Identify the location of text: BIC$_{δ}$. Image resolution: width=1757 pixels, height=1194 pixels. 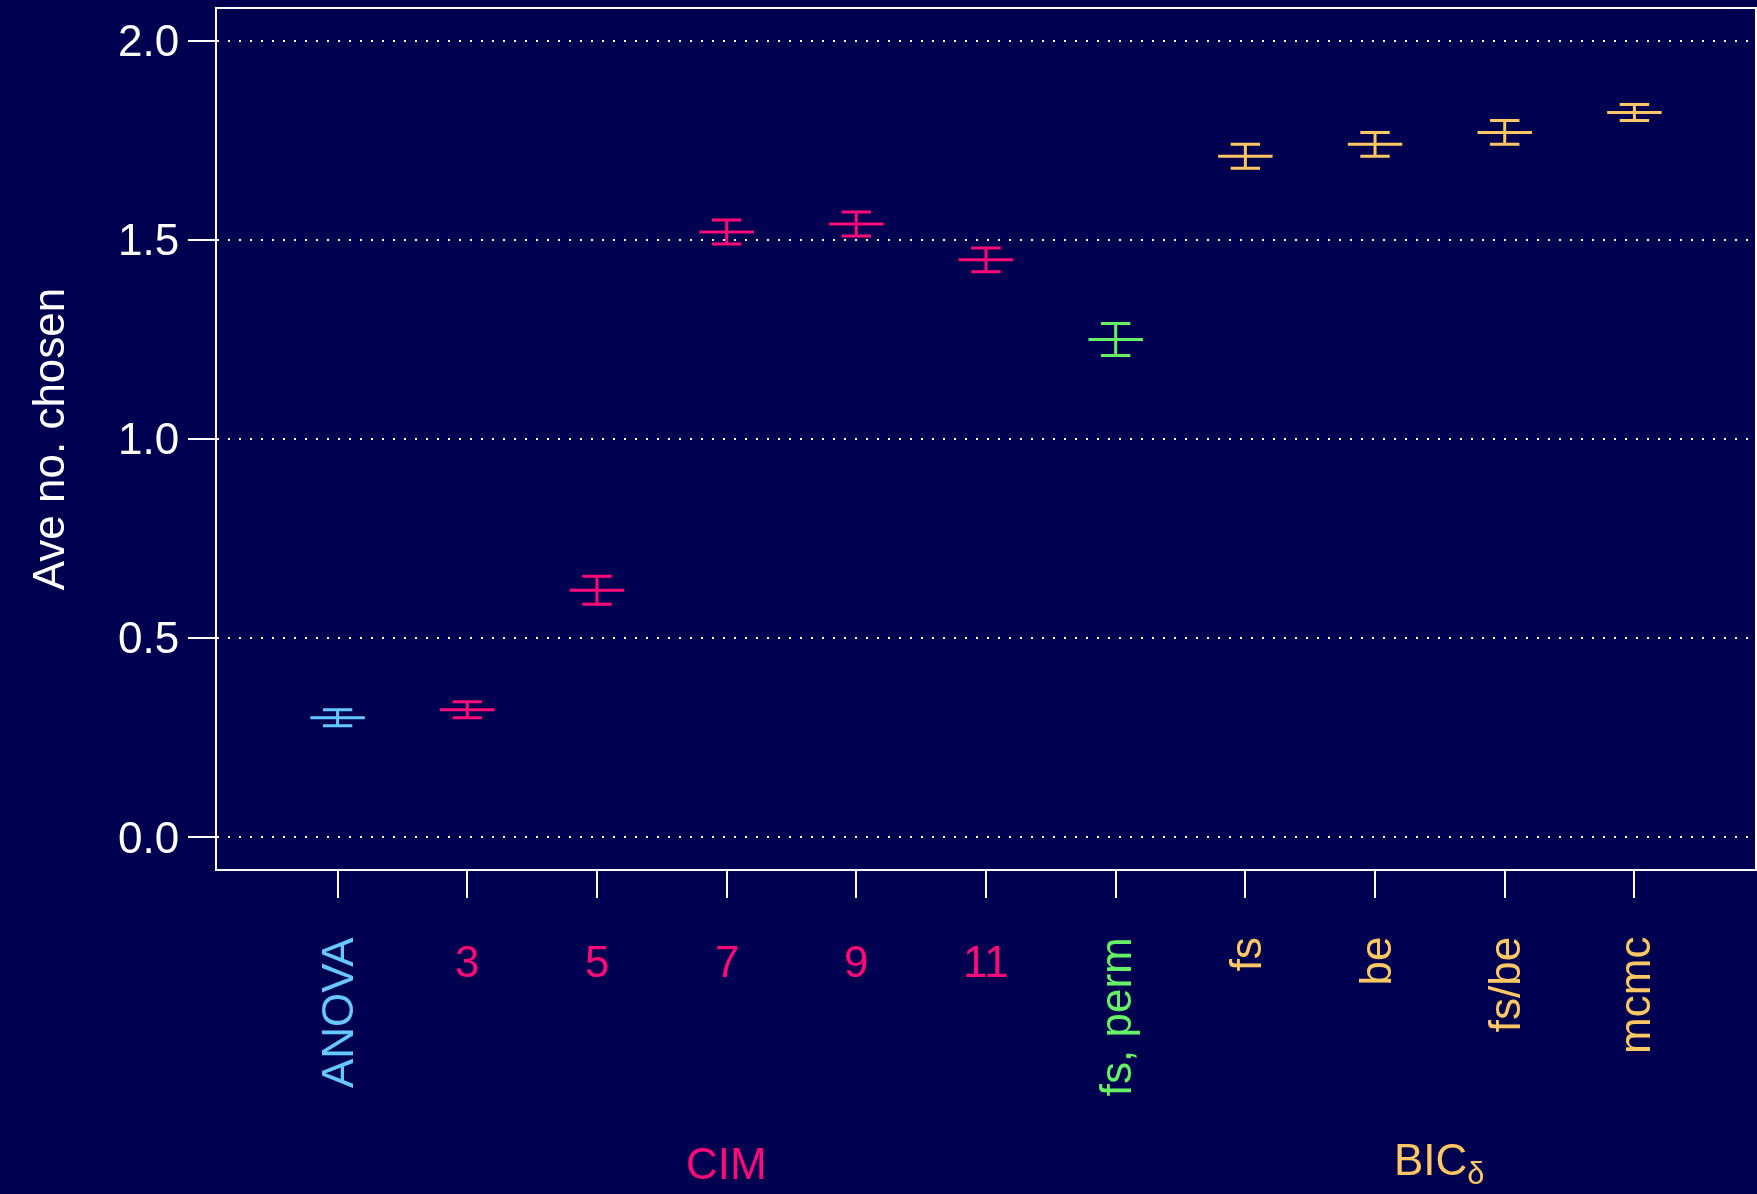
(1439, 1163).